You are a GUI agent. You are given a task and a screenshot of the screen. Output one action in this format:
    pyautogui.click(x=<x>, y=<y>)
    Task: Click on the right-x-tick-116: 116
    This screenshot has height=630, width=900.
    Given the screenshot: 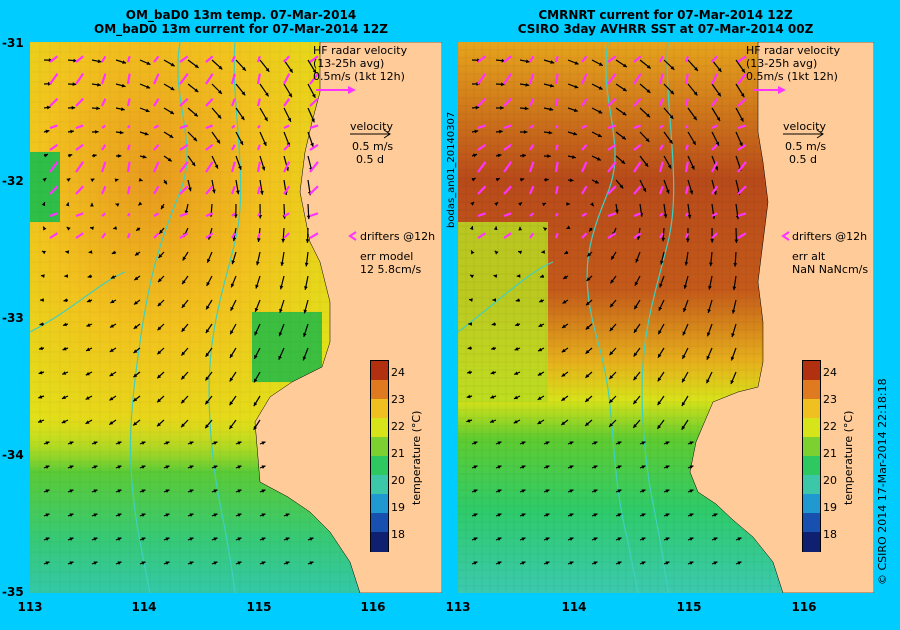 What is the action you would take?
    pyautogui.click(x=804, y=607)
    